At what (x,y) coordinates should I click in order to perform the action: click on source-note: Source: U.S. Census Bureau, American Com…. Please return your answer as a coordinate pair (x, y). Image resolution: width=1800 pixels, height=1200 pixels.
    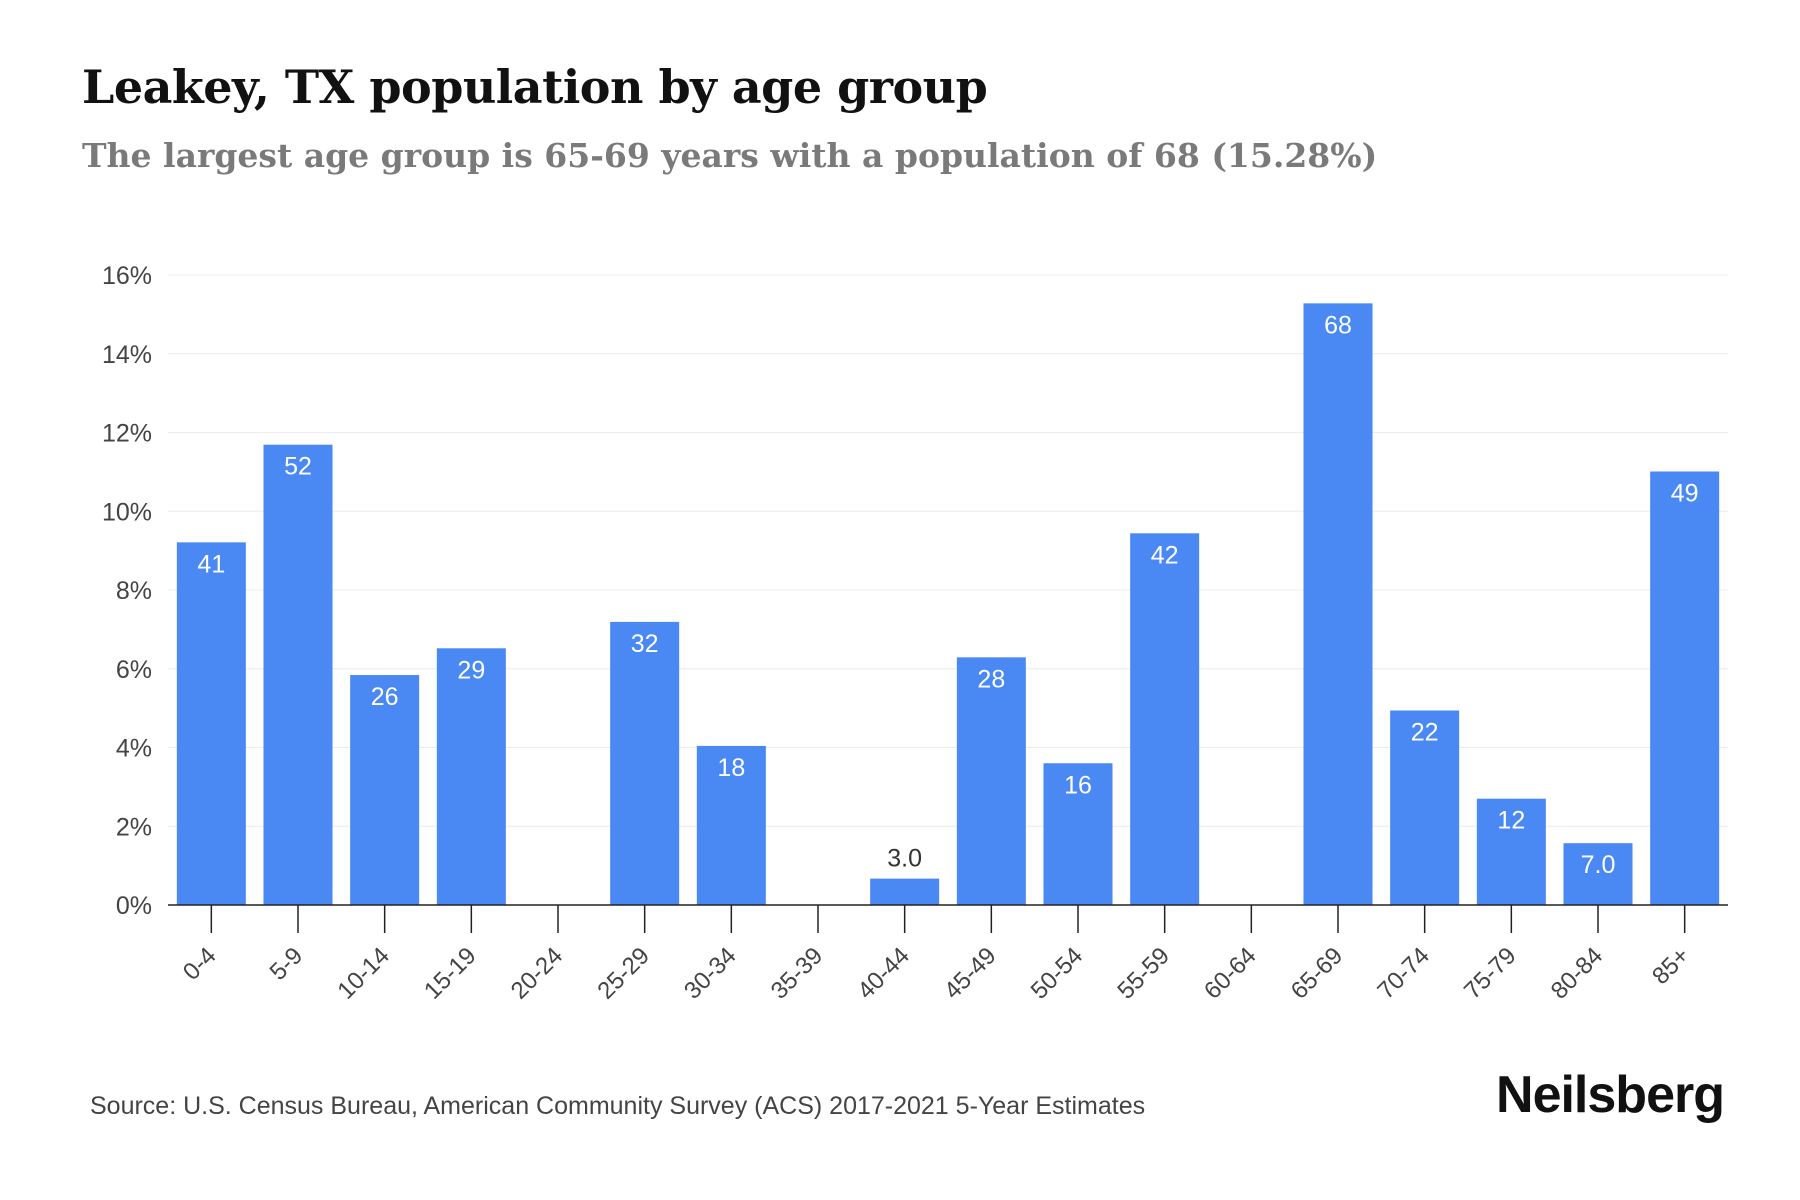
    Looking at the image, I should click on (618, 1106).